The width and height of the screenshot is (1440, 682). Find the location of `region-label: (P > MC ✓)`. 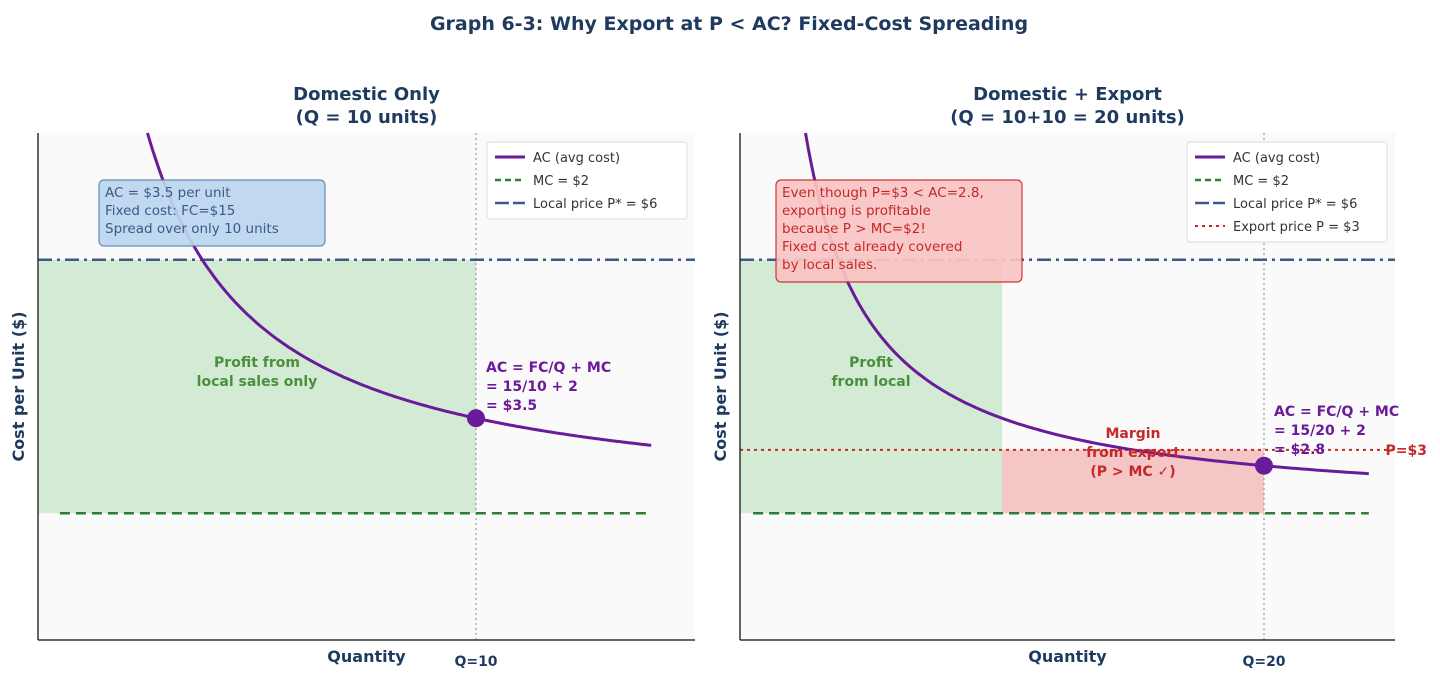

region-label: (P > MC ✓) is located at coordinates (1132, 472).